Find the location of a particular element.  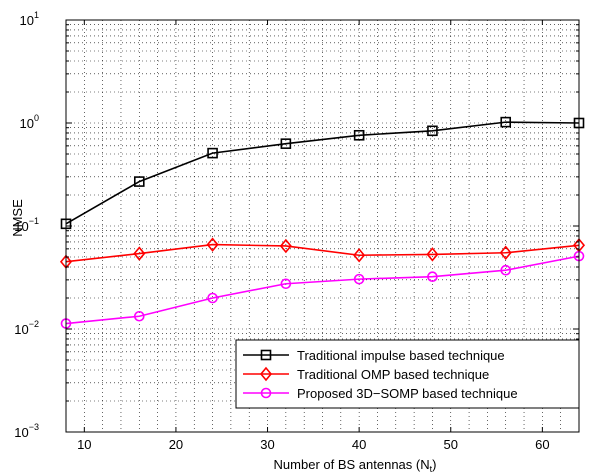

legend-entry: Traditional impulse based technique is located at coordinates (374, 355).